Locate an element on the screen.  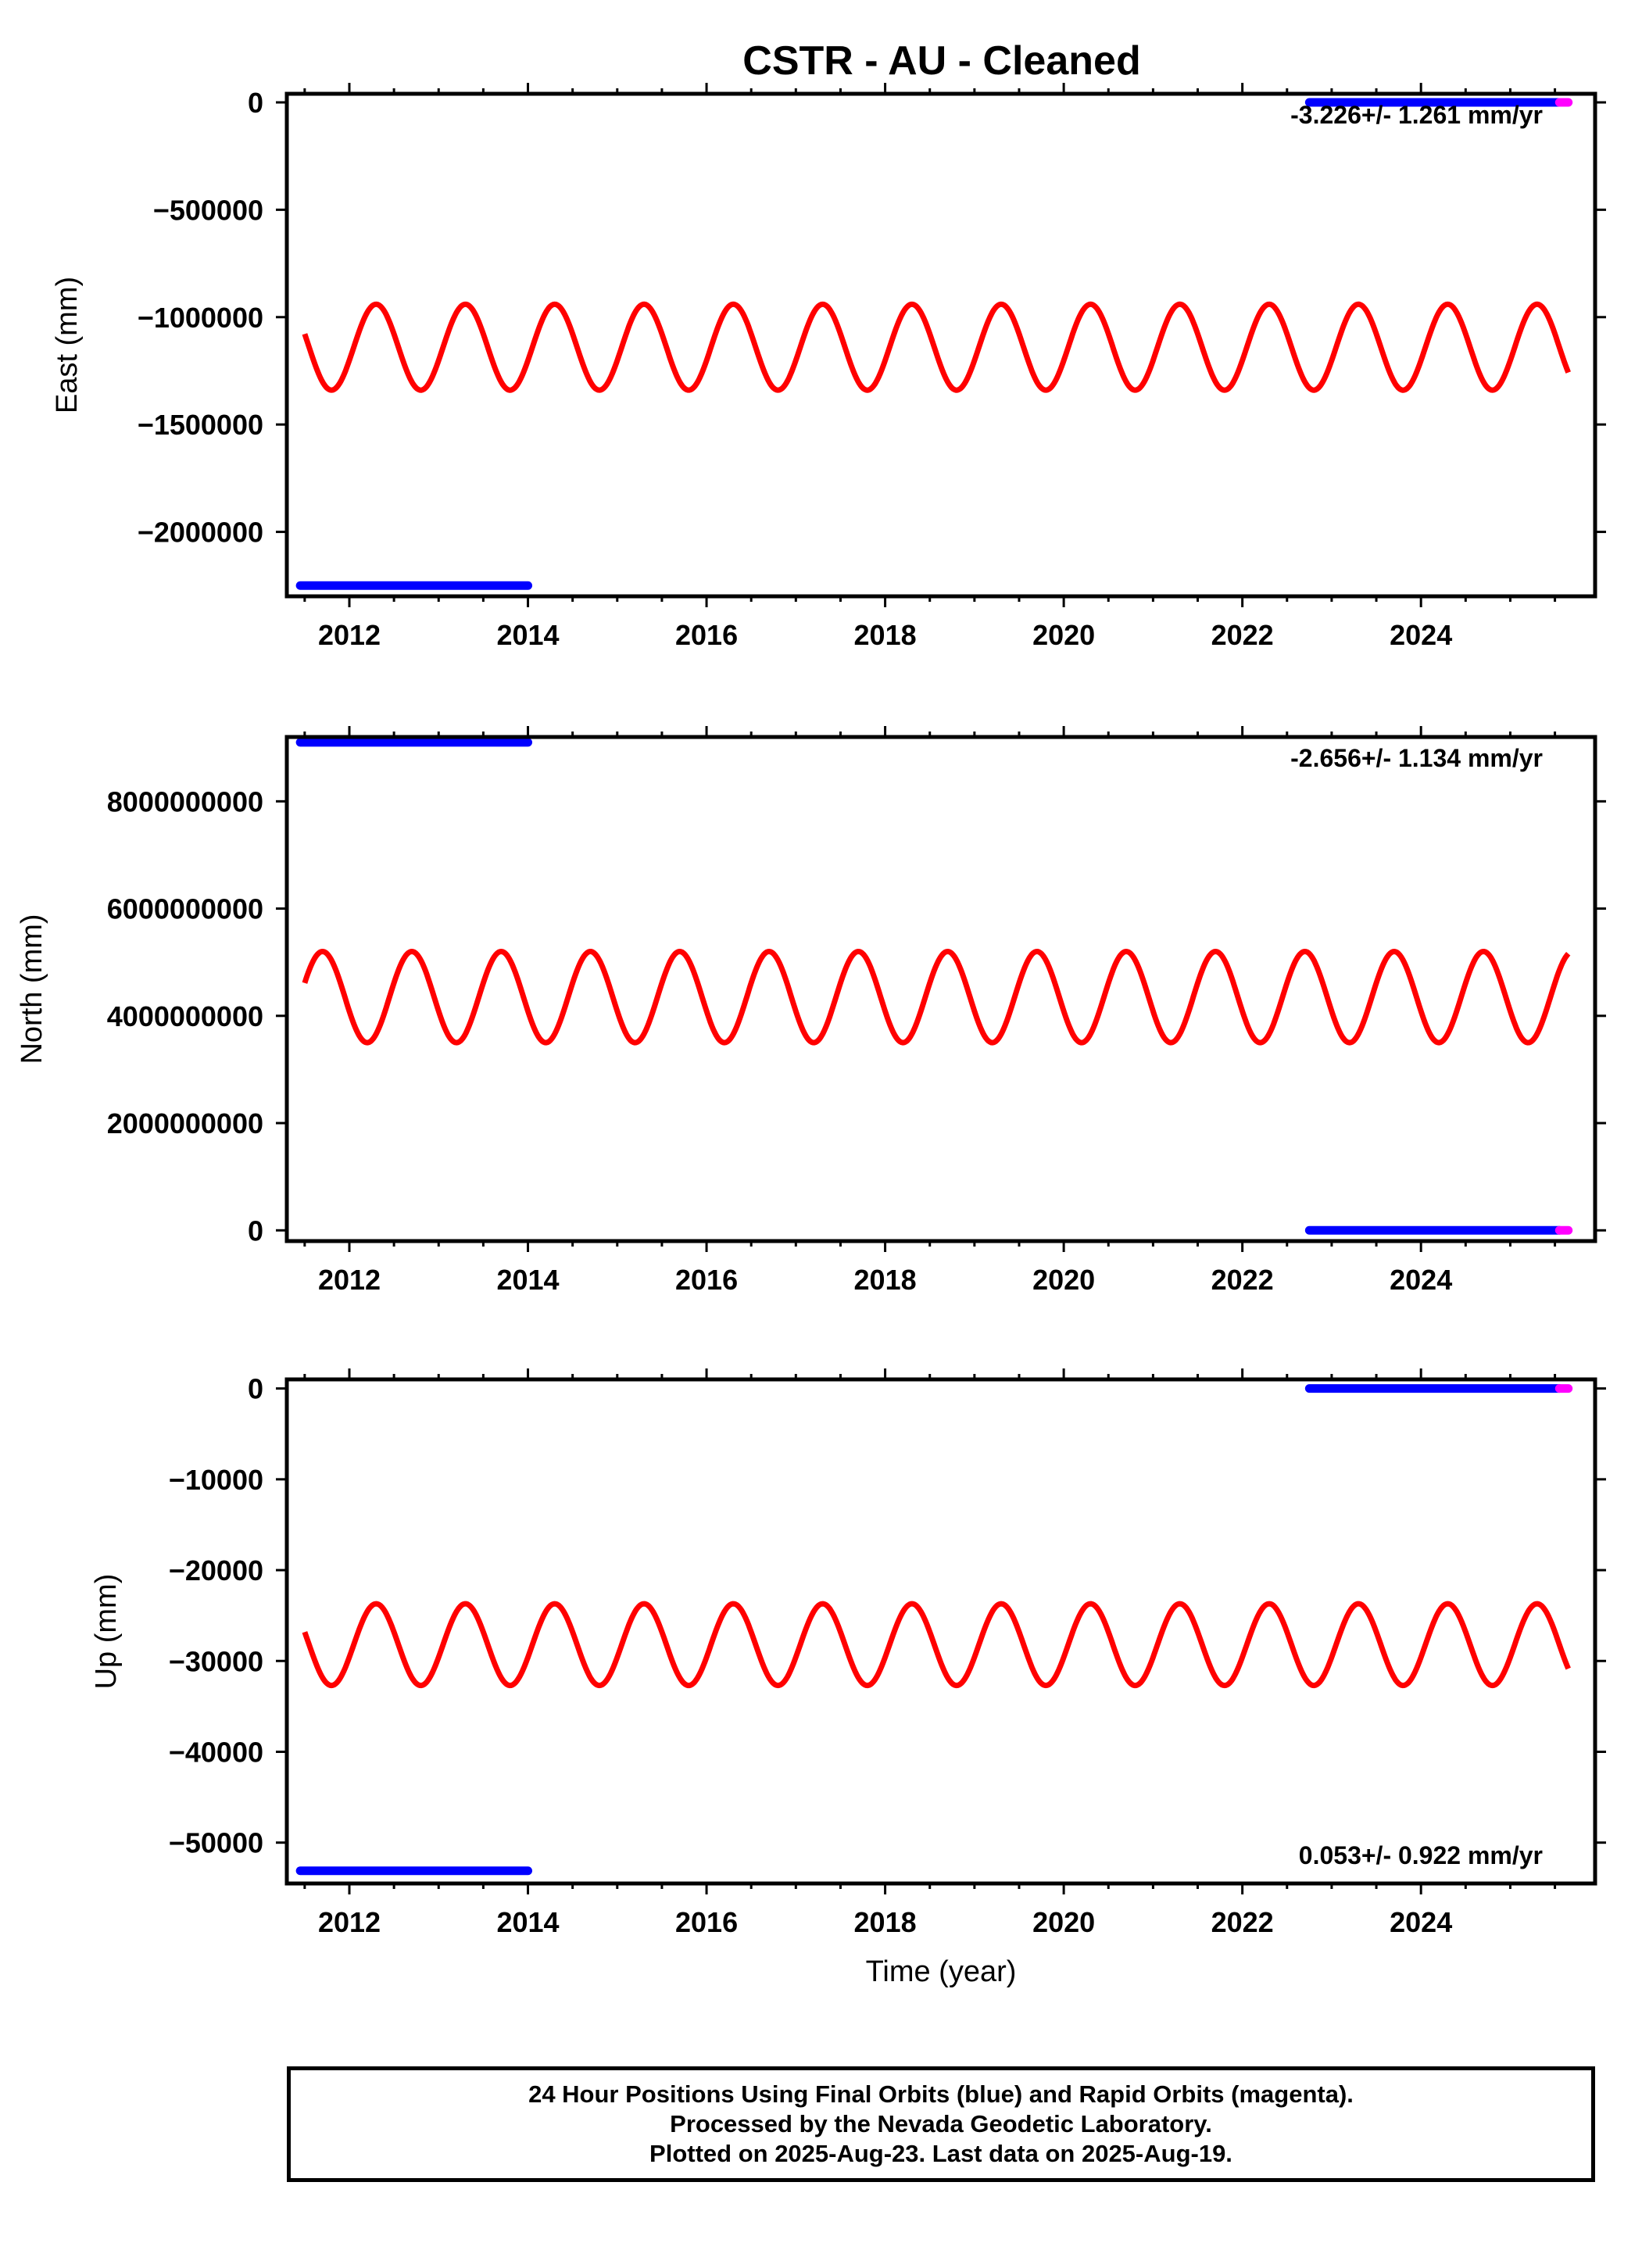
y-tick-label: −2000000 is located at coordinates (200, 533).